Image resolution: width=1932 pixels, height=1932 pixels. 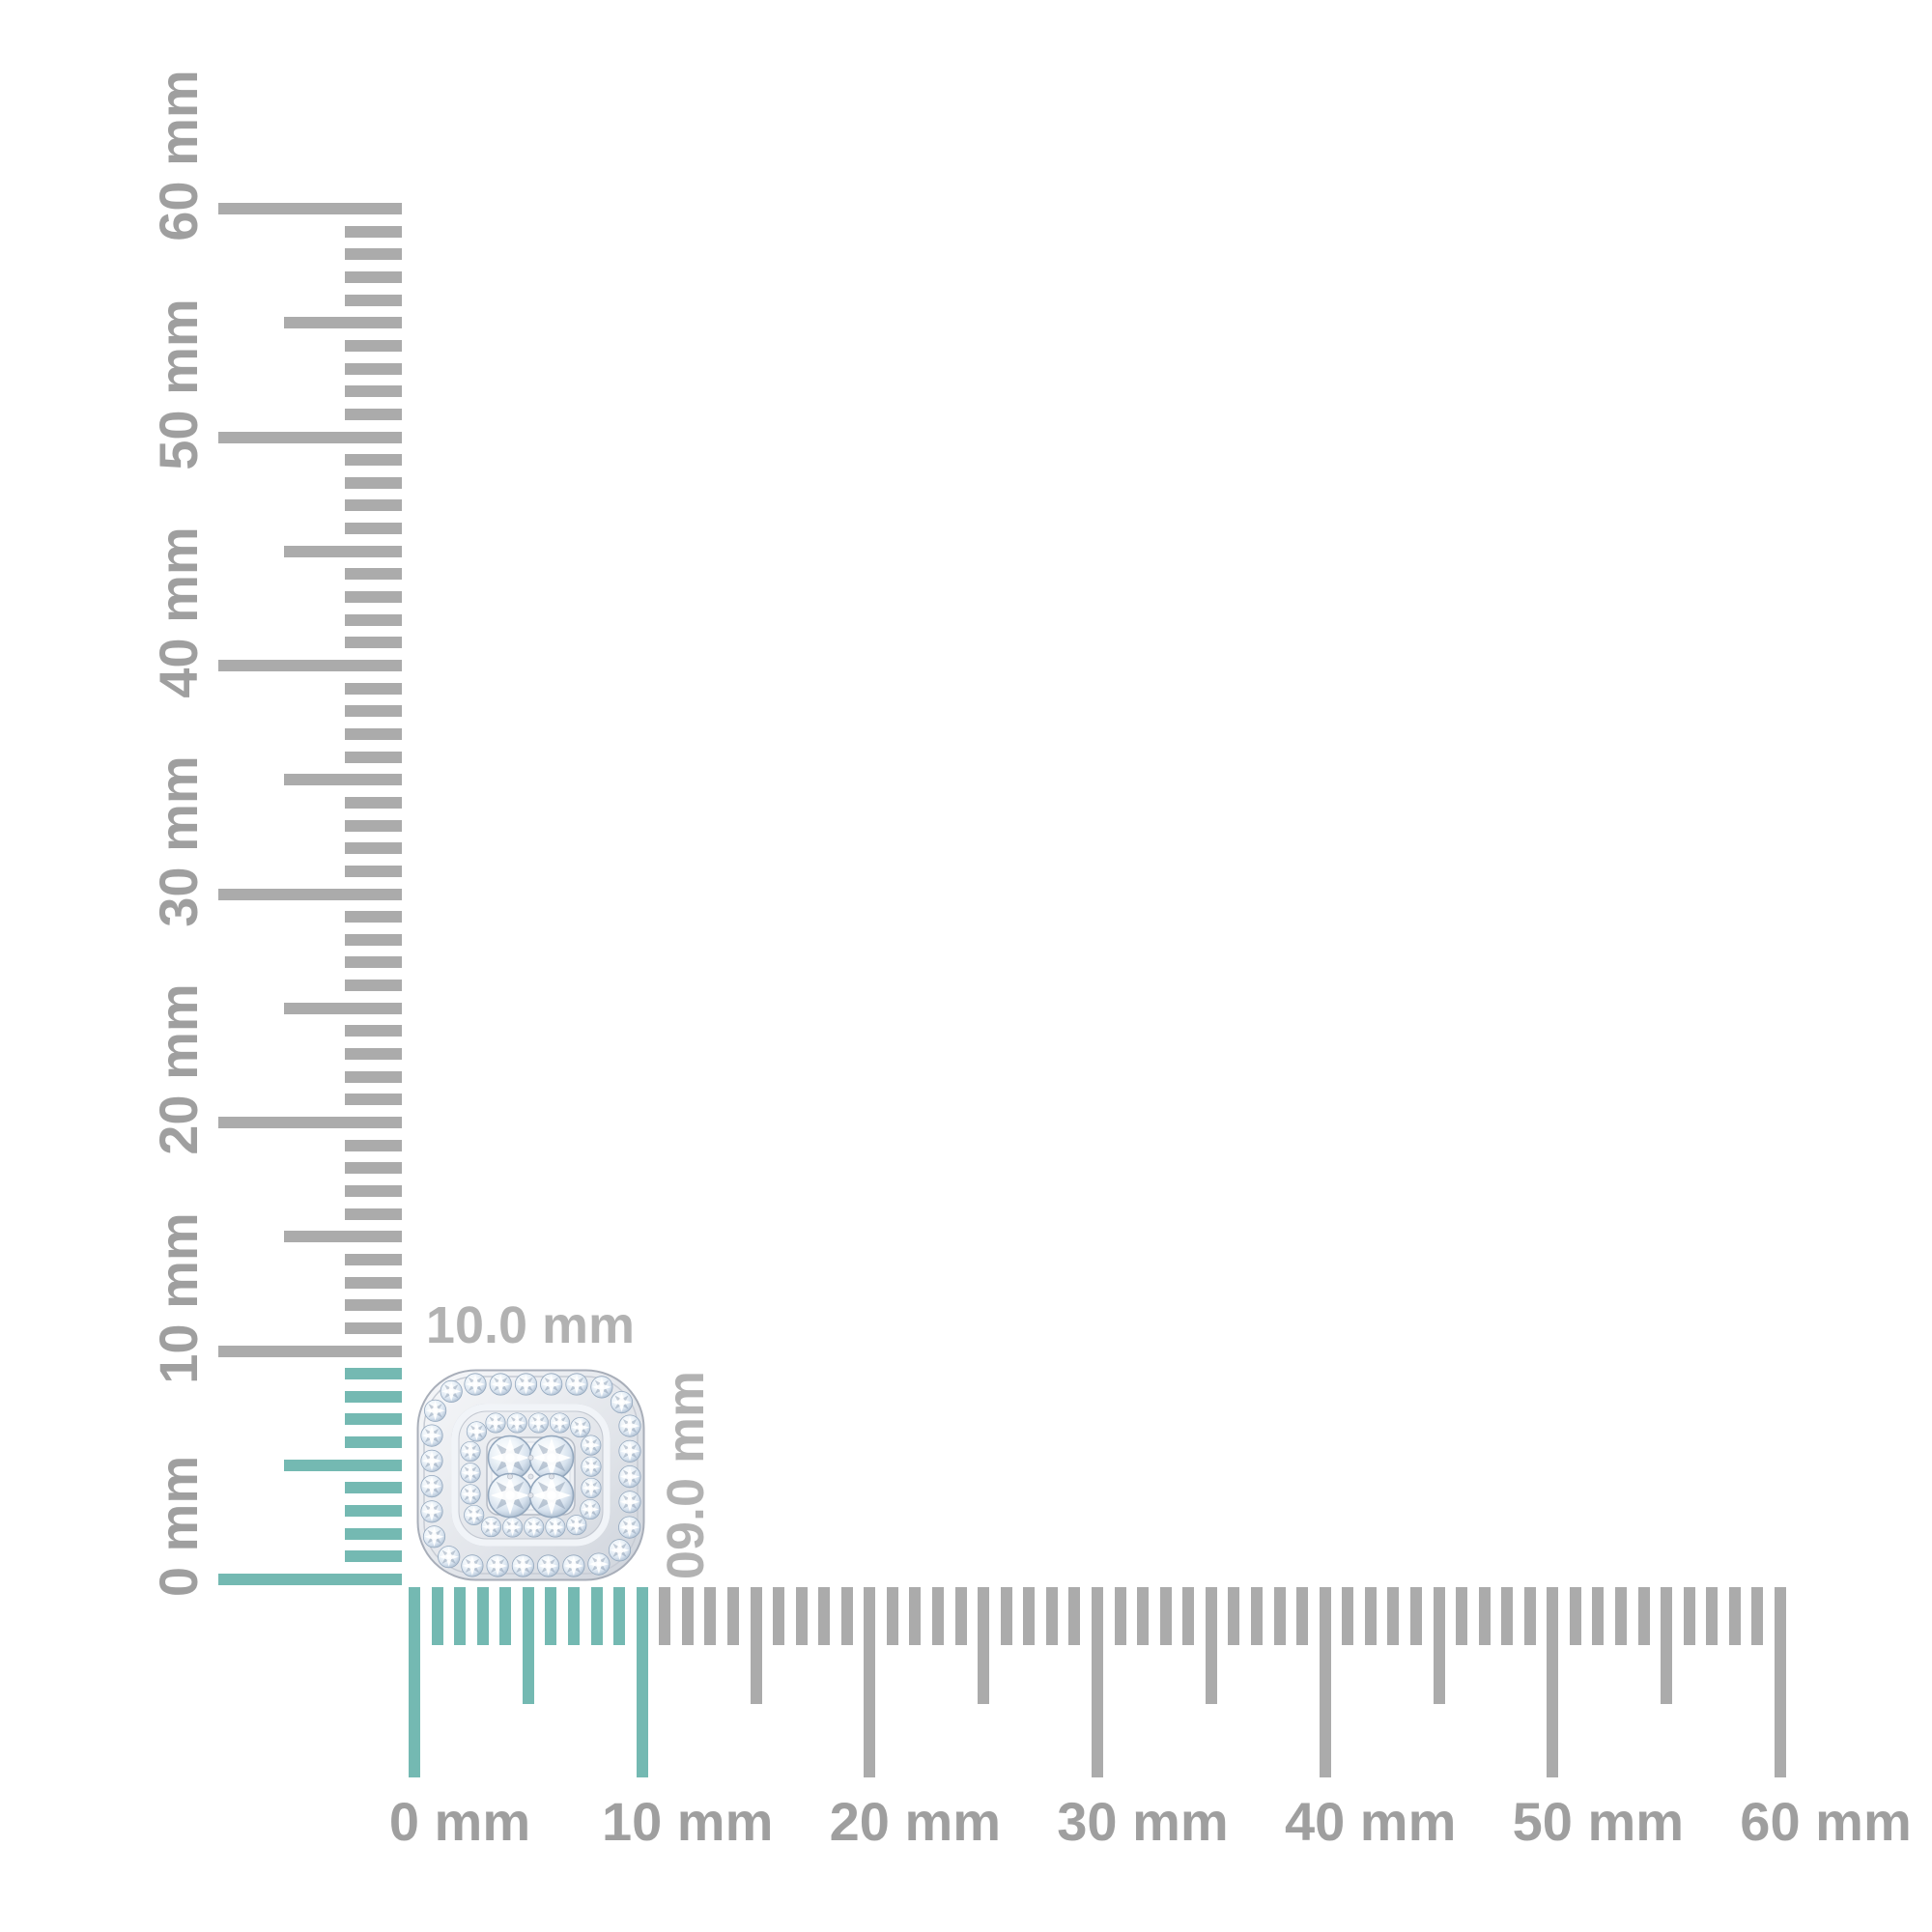 What do you see at coordinates (1826, 1821) in the screenshot?
I see `horizontal-ruler-label: 60 mm` at bounding box center [1826, 1821].